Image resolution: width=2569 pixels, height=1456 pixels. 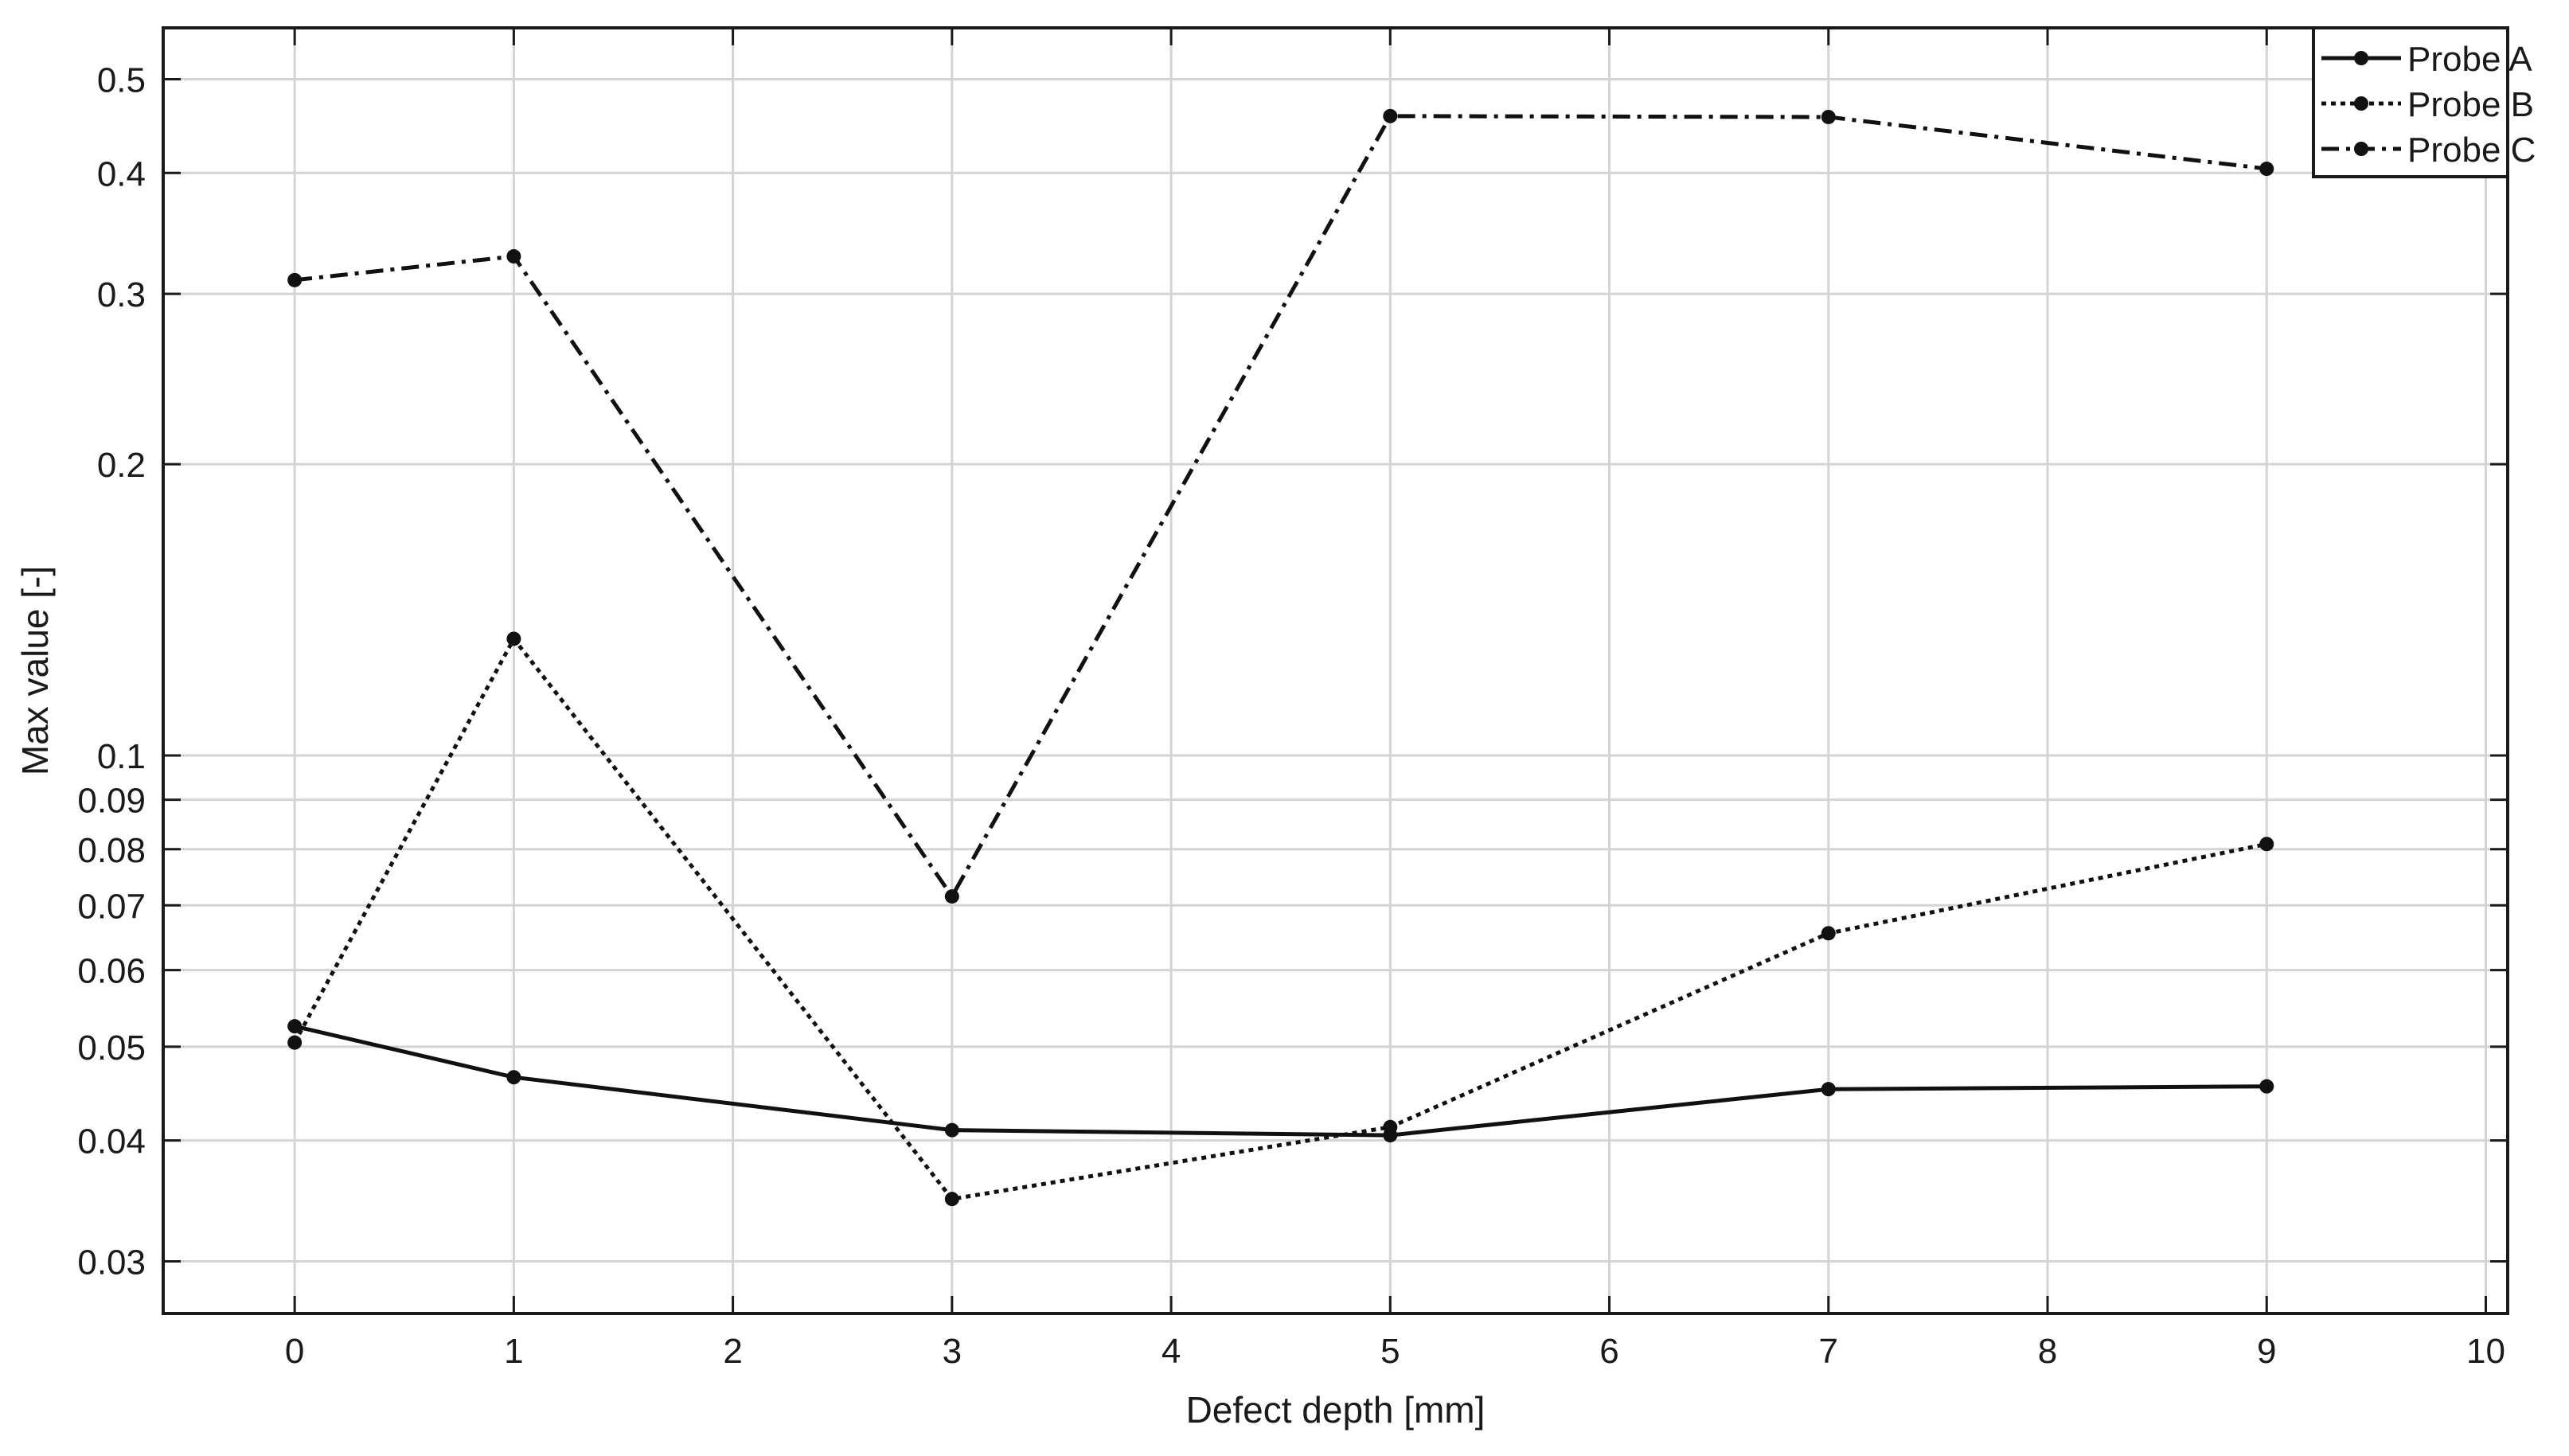 I want to click on y-tick-label: 0.07, so click(x=111, y=906).